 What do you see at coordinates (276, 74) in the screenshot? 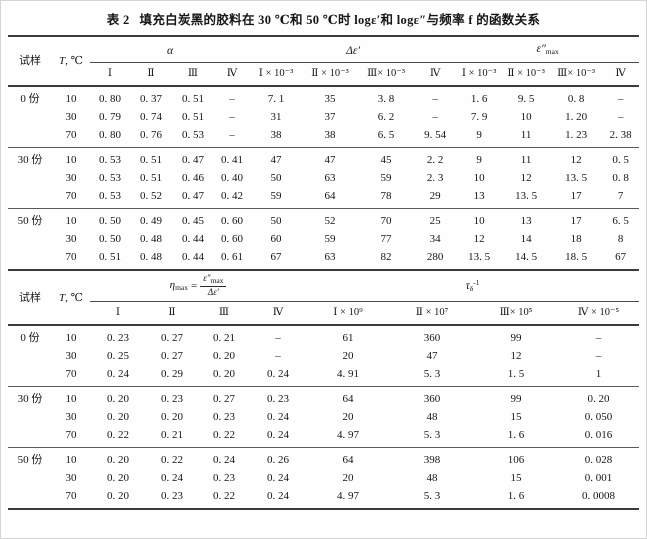
I see `subcol-header: Ⅰ × 10⁻³` at bounding box center [276, 74].